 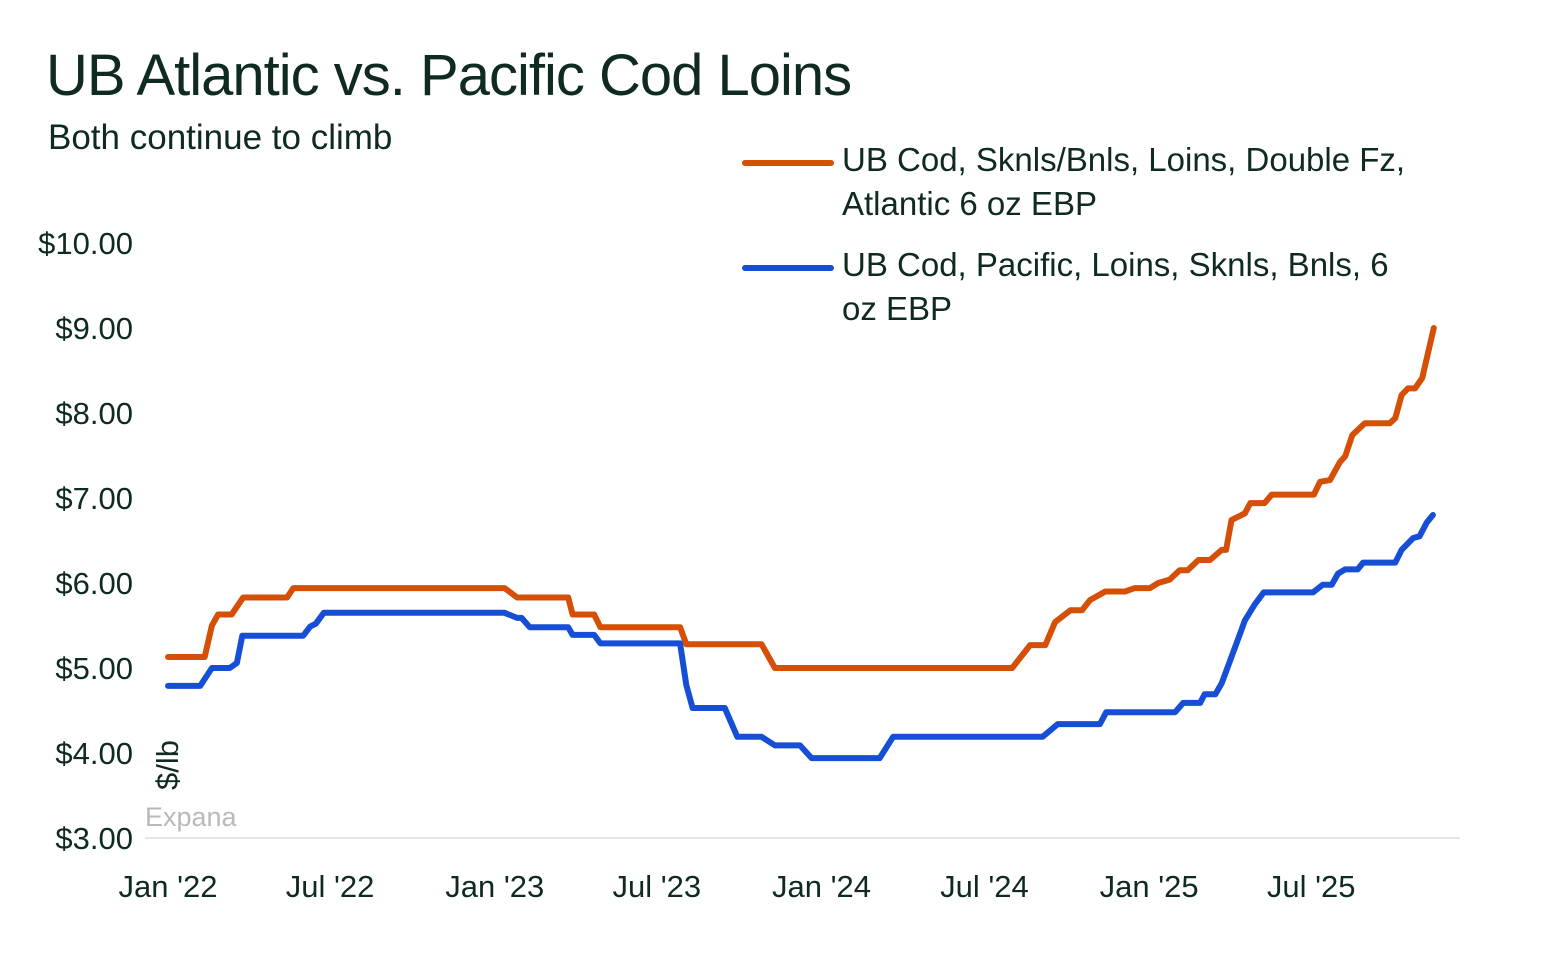 I want to click on y-tick-label: $5.00, so click(x=94, y=668).